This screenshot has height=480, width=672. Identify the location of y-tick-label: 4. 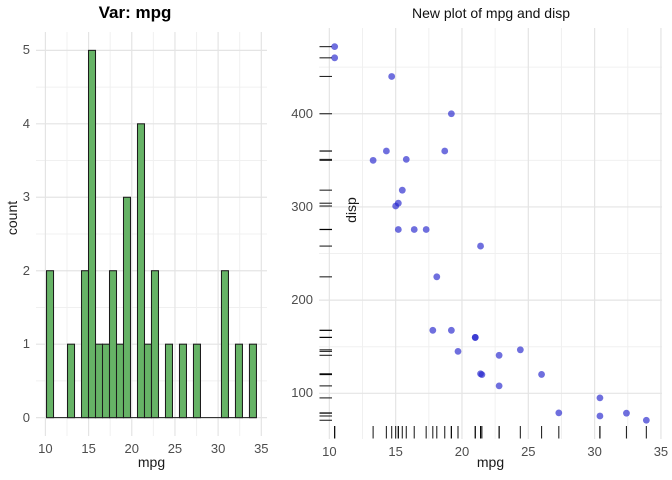
(26, 123).